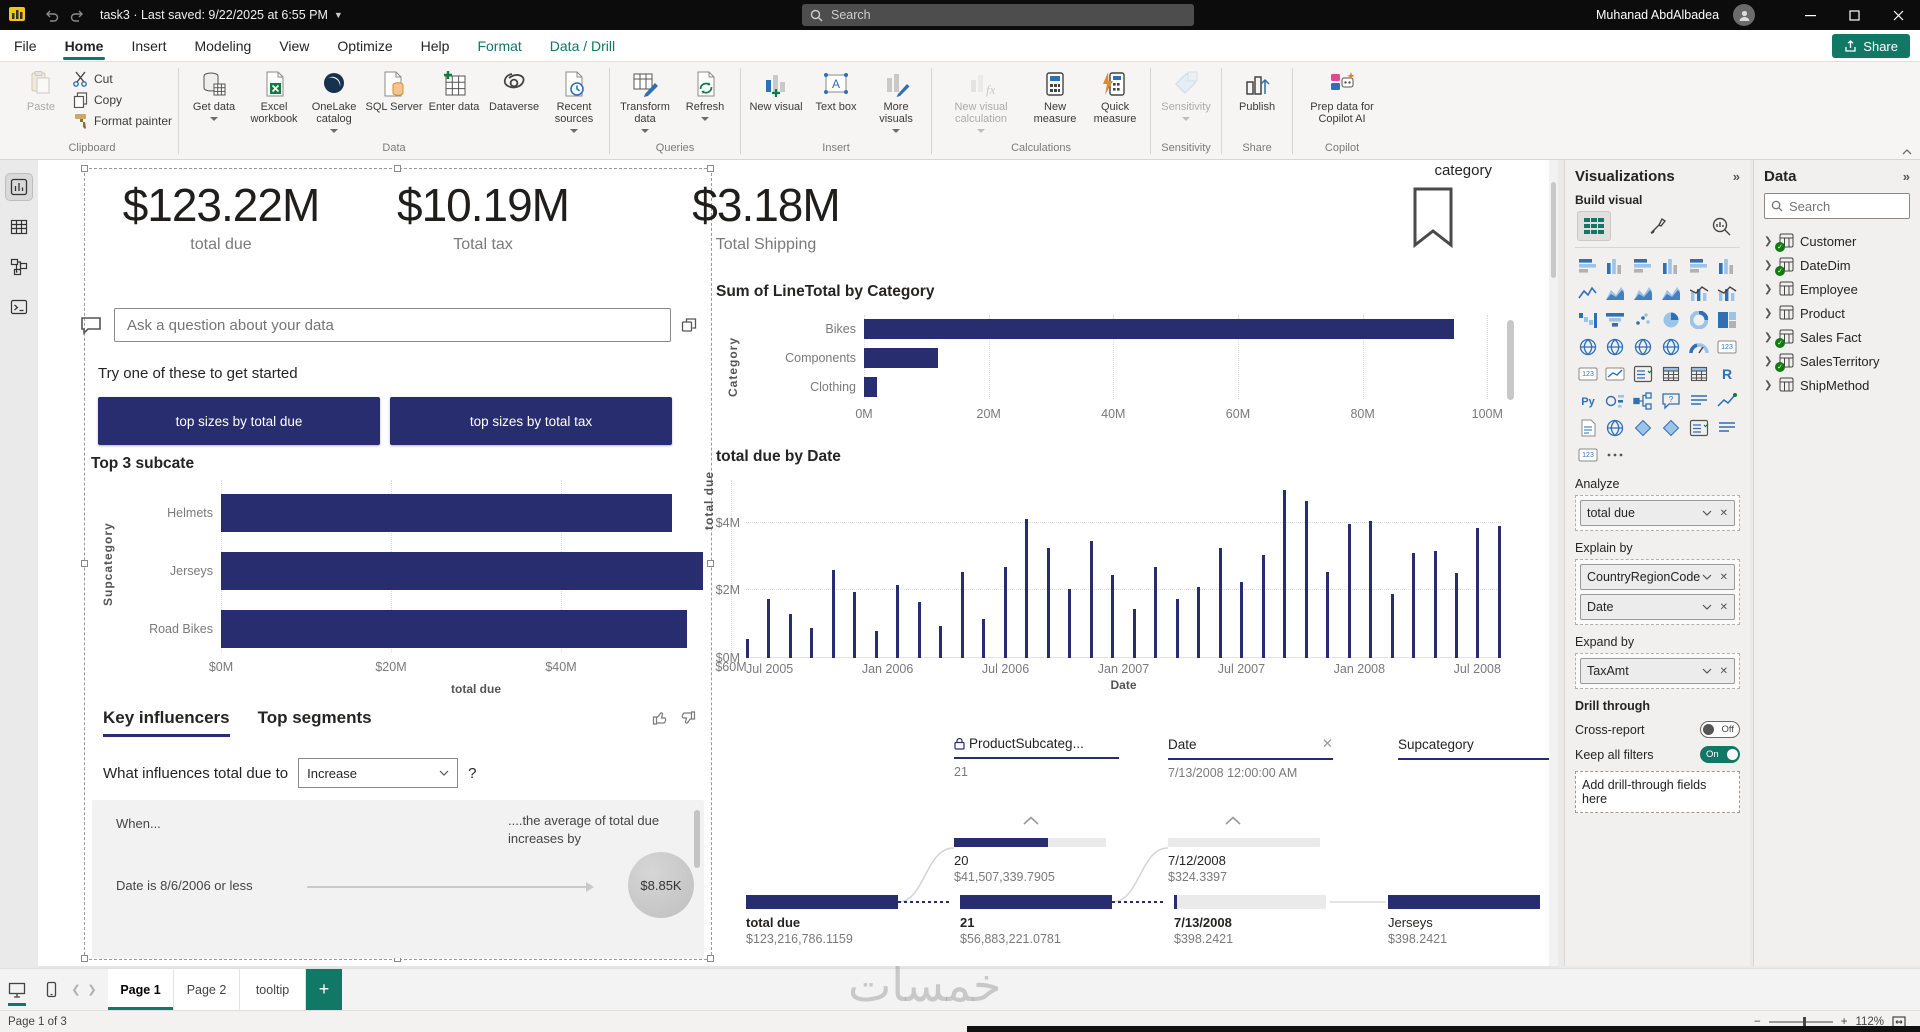  Describe the element at coordinates (1671, 428) in the screenshot. I see `power-automate` at that location.